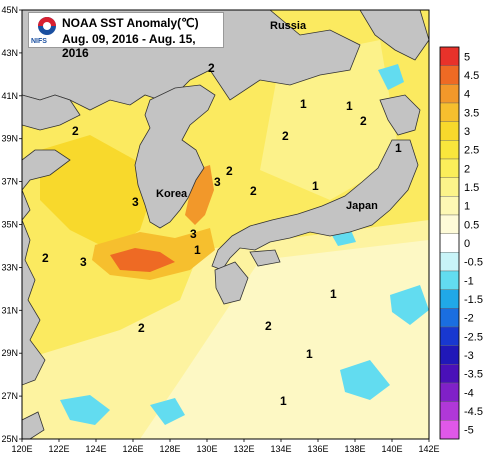 Image resolution: width=500 pixels, height=459 pixels. Describe the element at coordinates (473, 300) in the screenshot. I see `legend-label: -1.5` at that location.